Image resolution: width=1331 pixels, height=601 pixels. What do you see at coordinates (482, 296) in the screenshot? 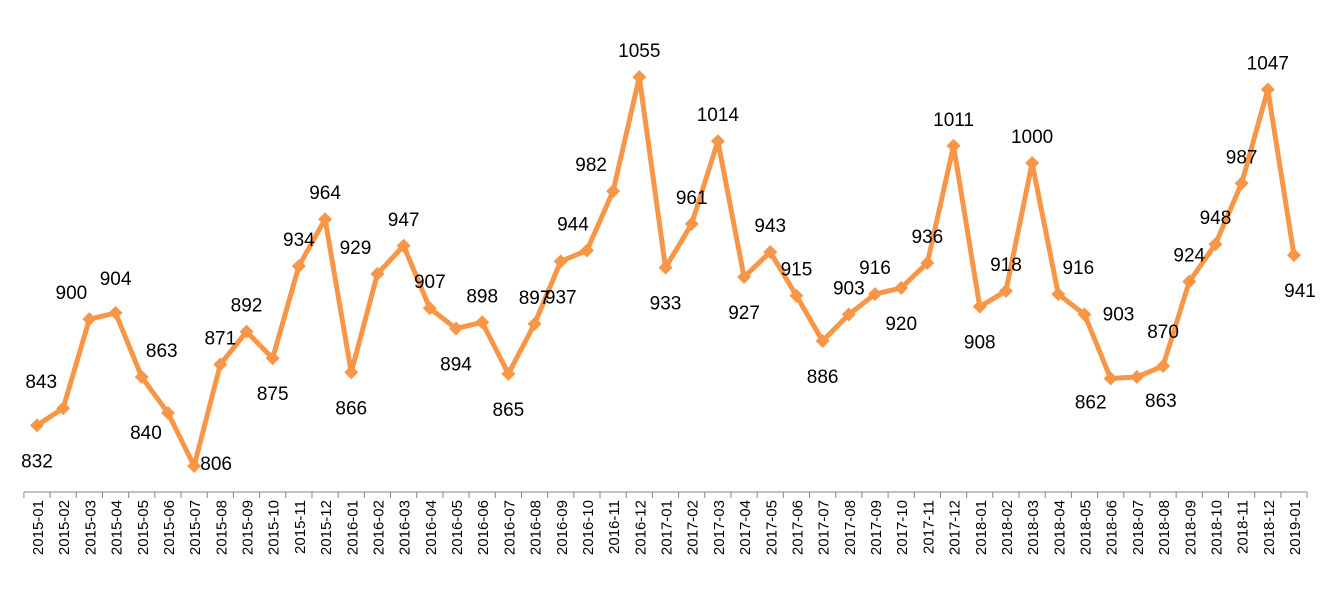
I see `data-label: 898` at bounding box center [482, 296].